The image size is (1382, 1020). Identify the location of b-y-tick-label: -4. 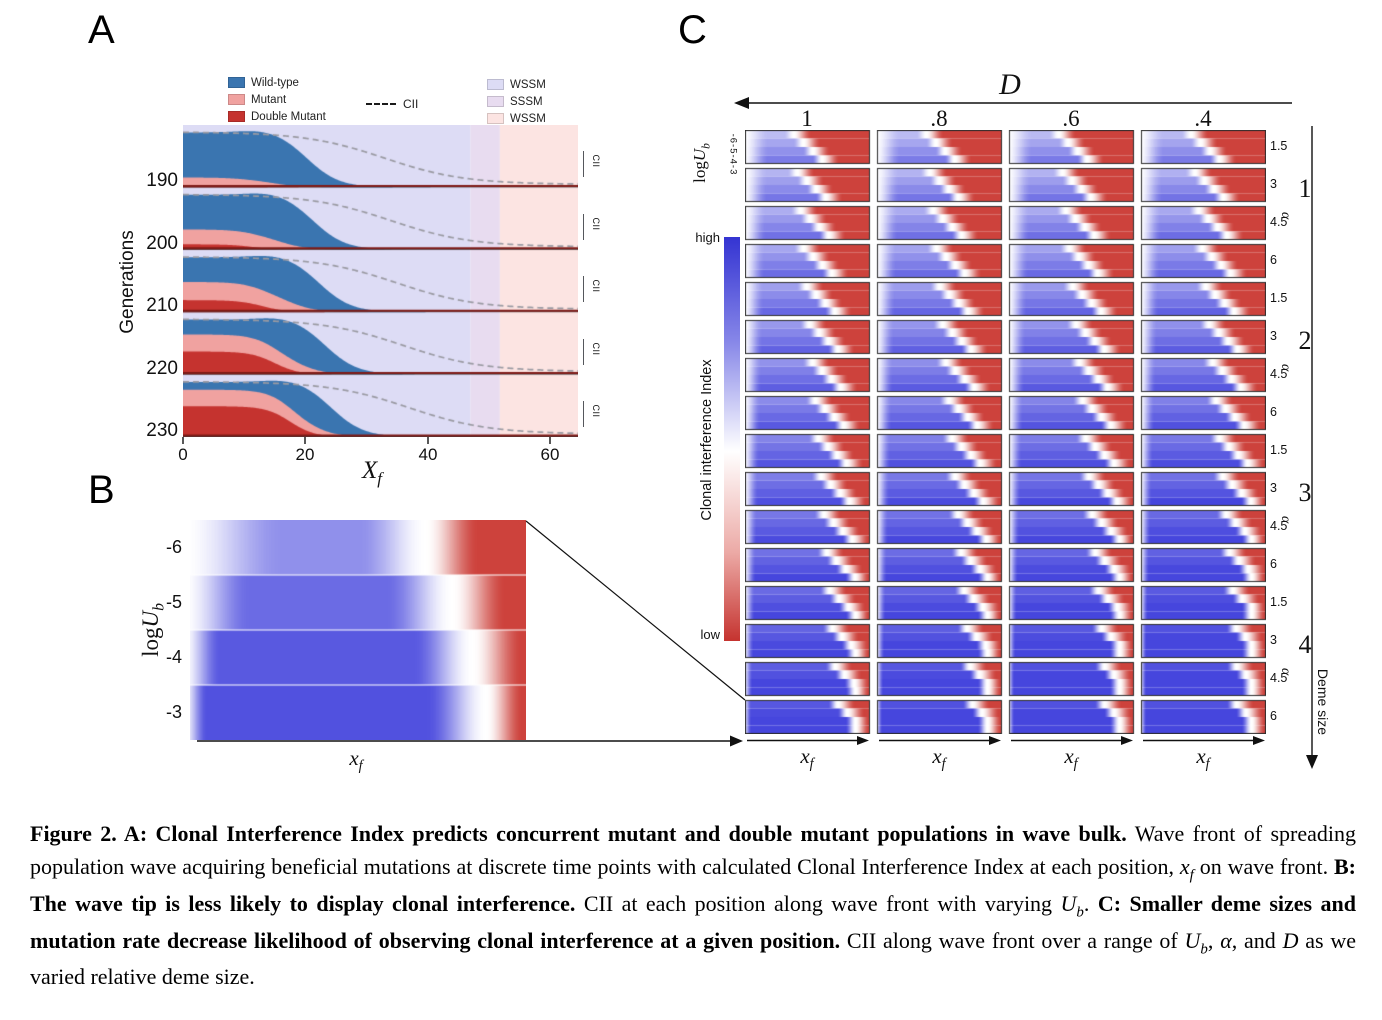
(173, 657).